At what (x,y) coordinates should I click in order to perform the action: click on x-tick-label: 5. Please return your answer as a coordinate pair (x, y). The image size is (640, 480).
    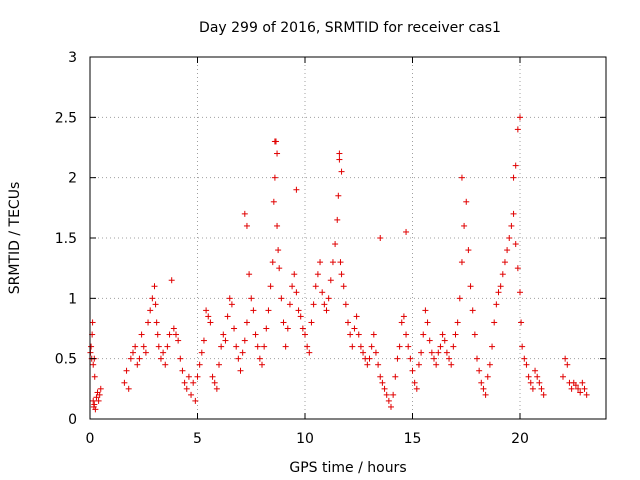
    Looking at the image, I should click on (197, 439).